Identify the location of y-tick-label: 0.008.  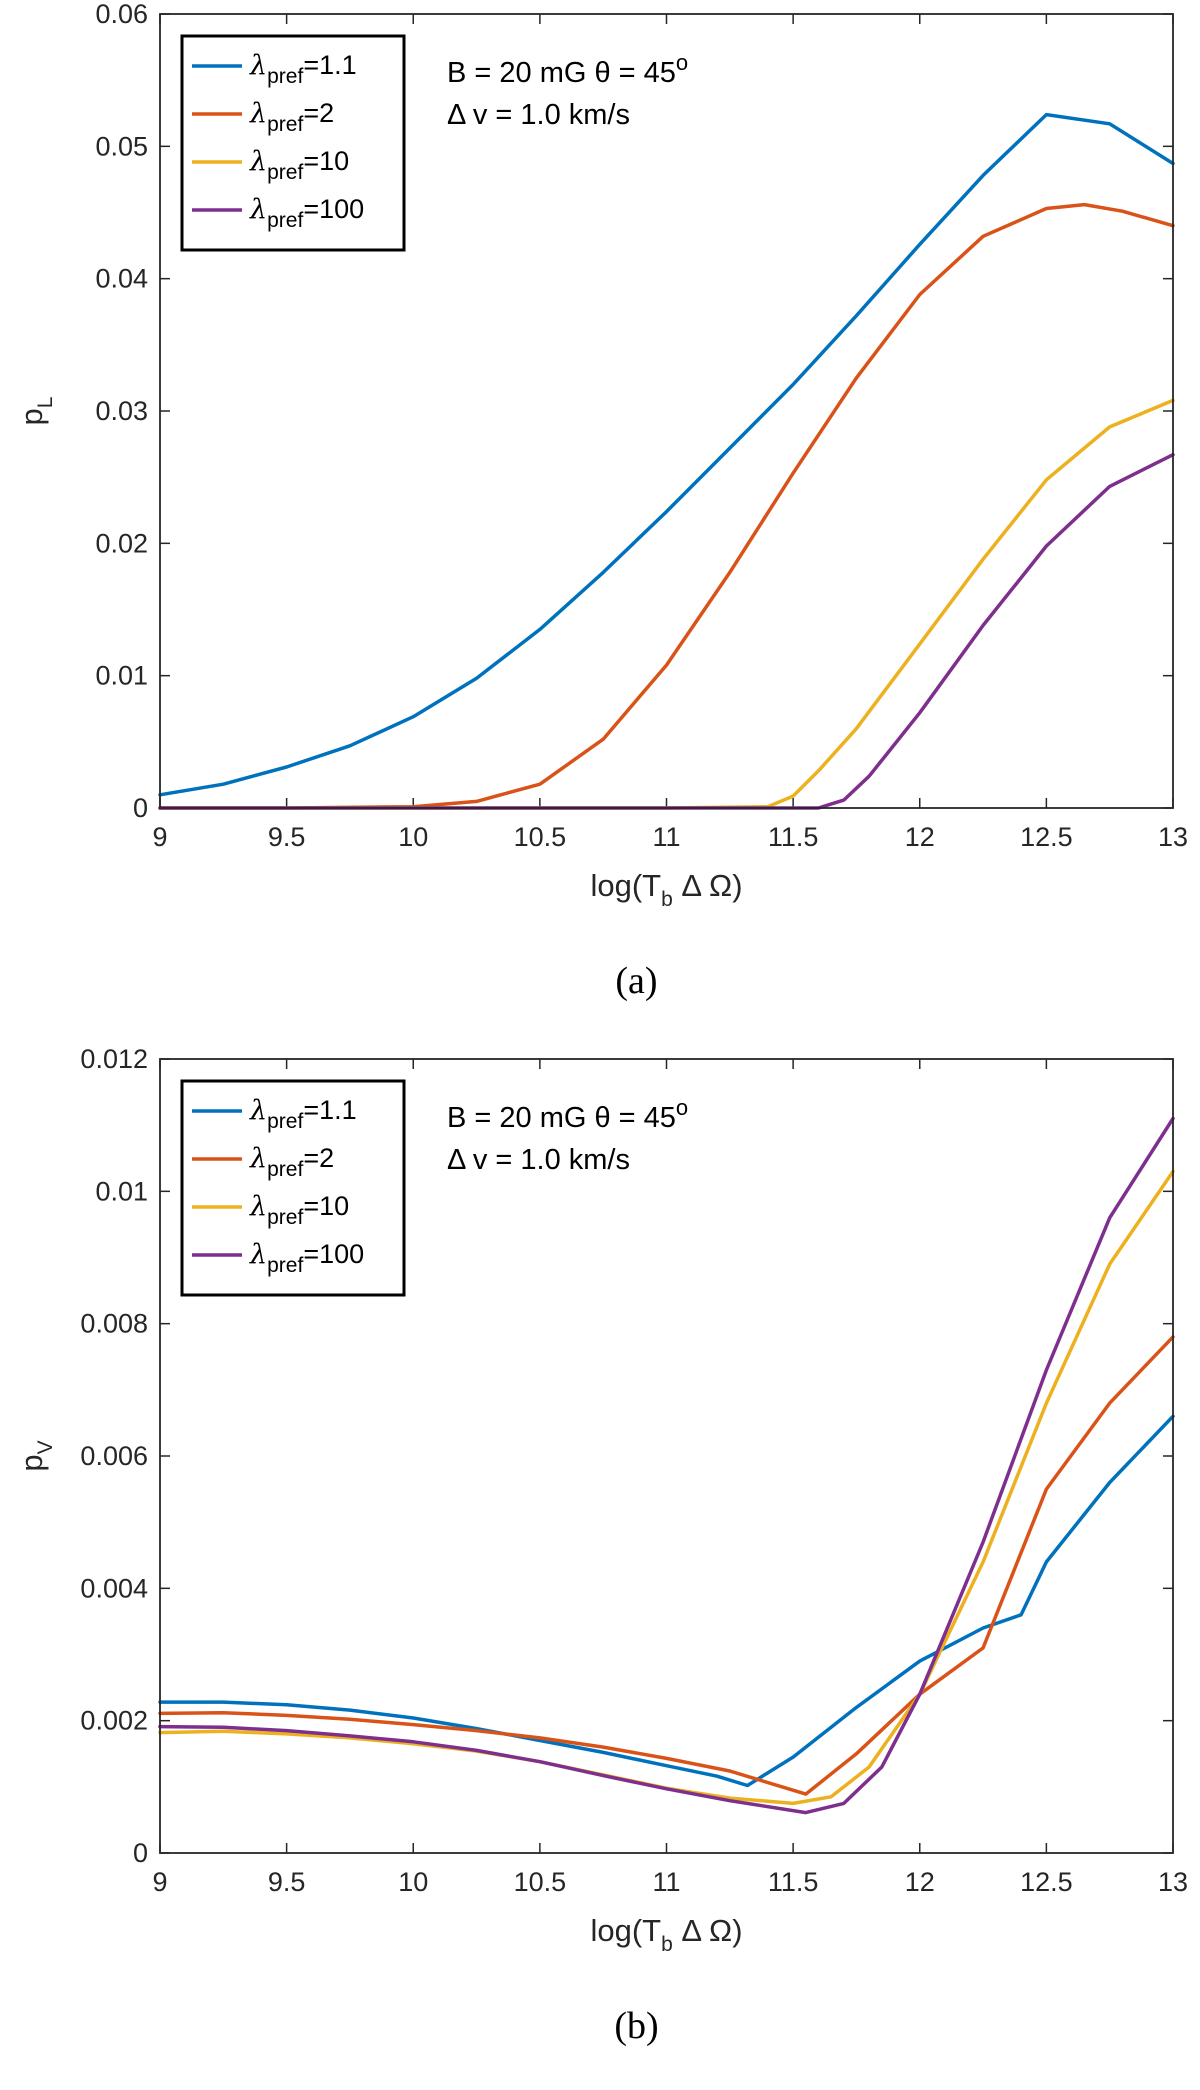
(114, 1324).